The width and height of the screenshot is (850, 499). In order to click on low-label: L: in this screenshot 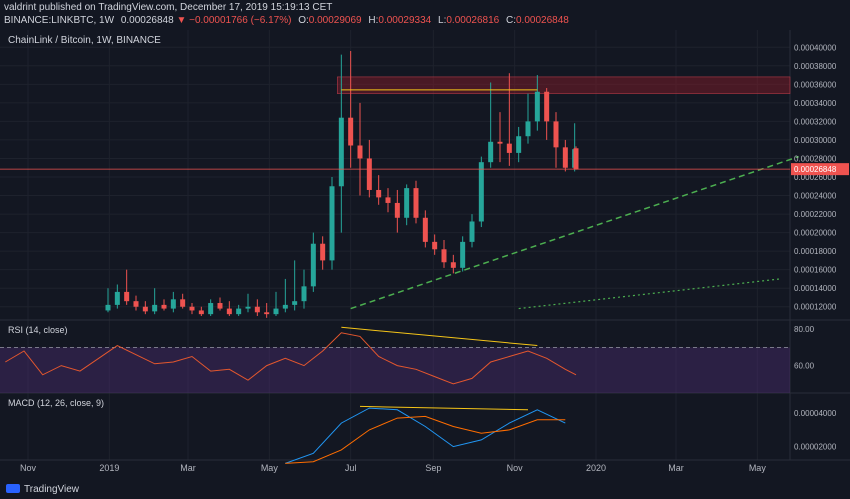, I will do `click(442, 20)`.